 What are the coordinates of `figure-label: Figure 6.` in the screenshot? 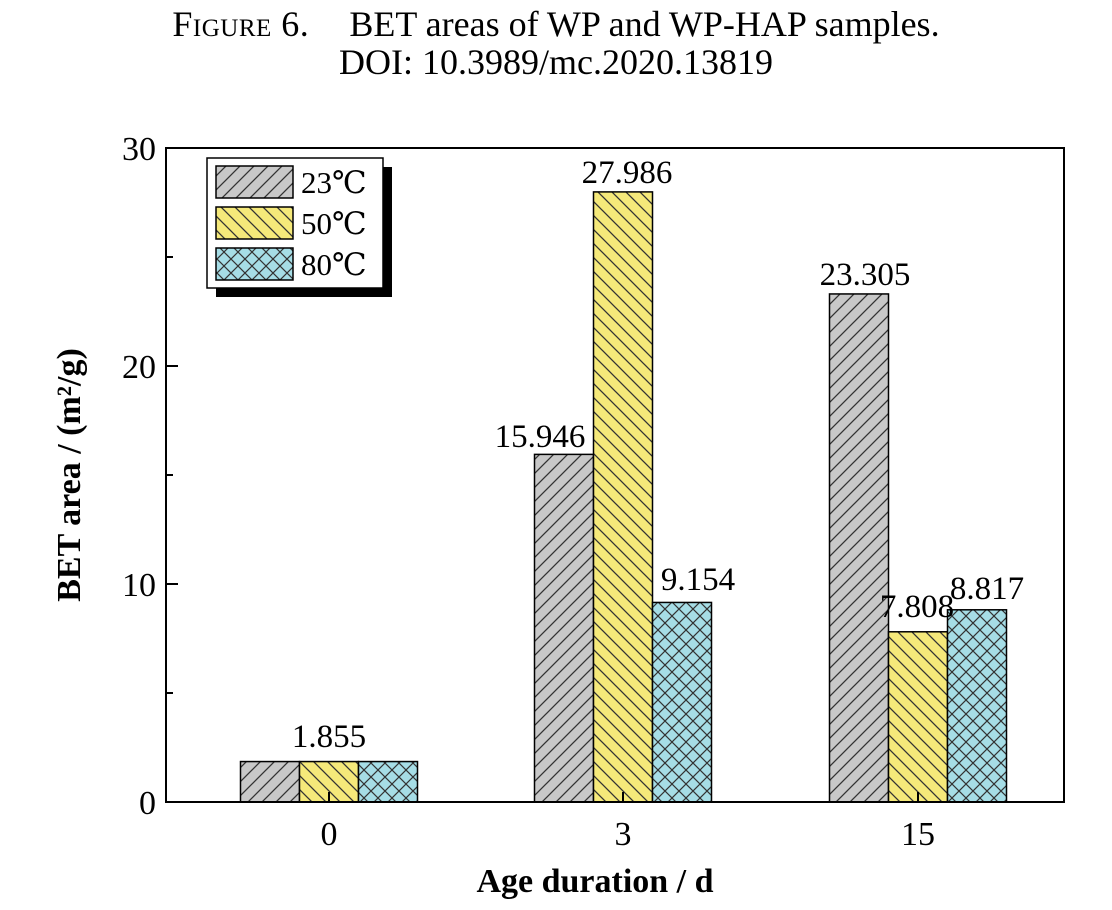 It's located at (241, 24).